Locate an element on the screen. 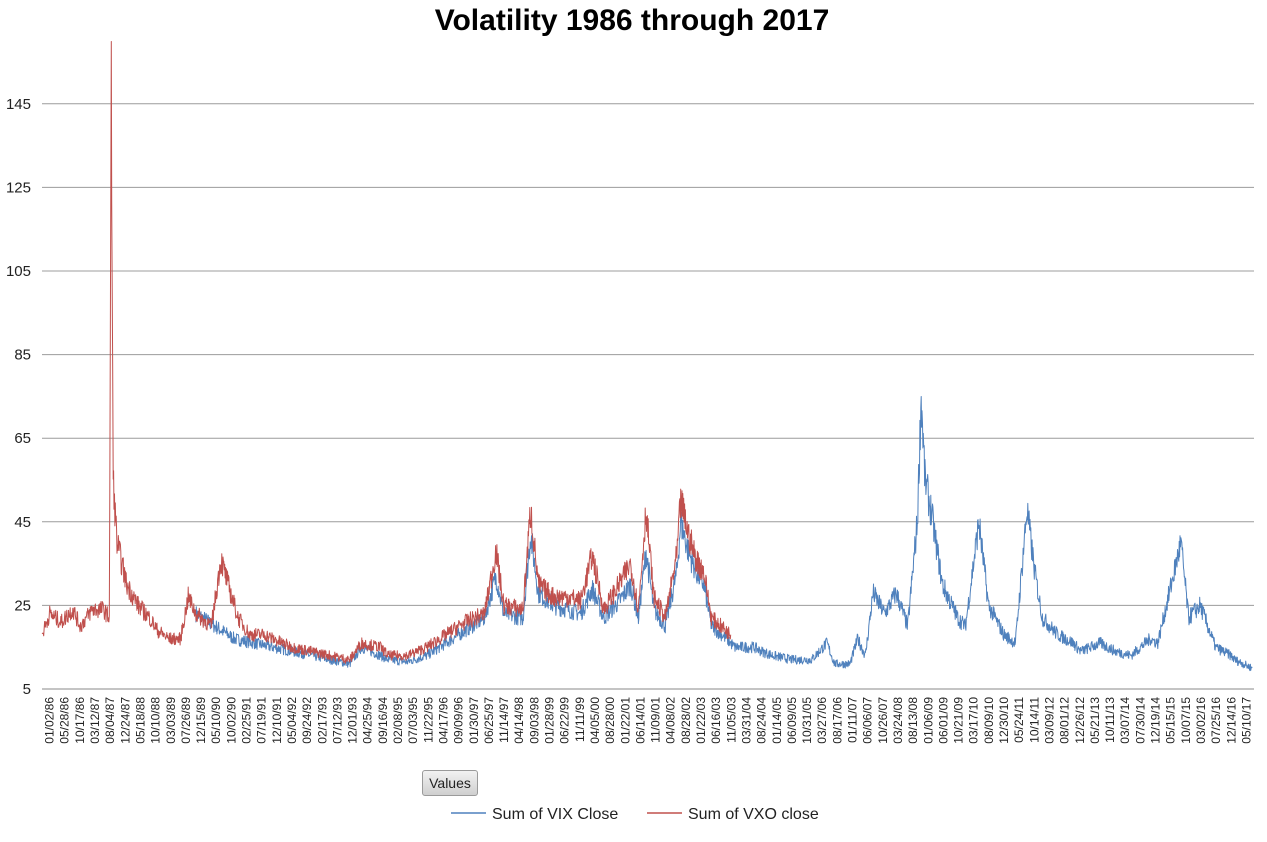 This screenshot has height=842, width=1267. y-tick-label: 25 is located at coordinates (22, 605).